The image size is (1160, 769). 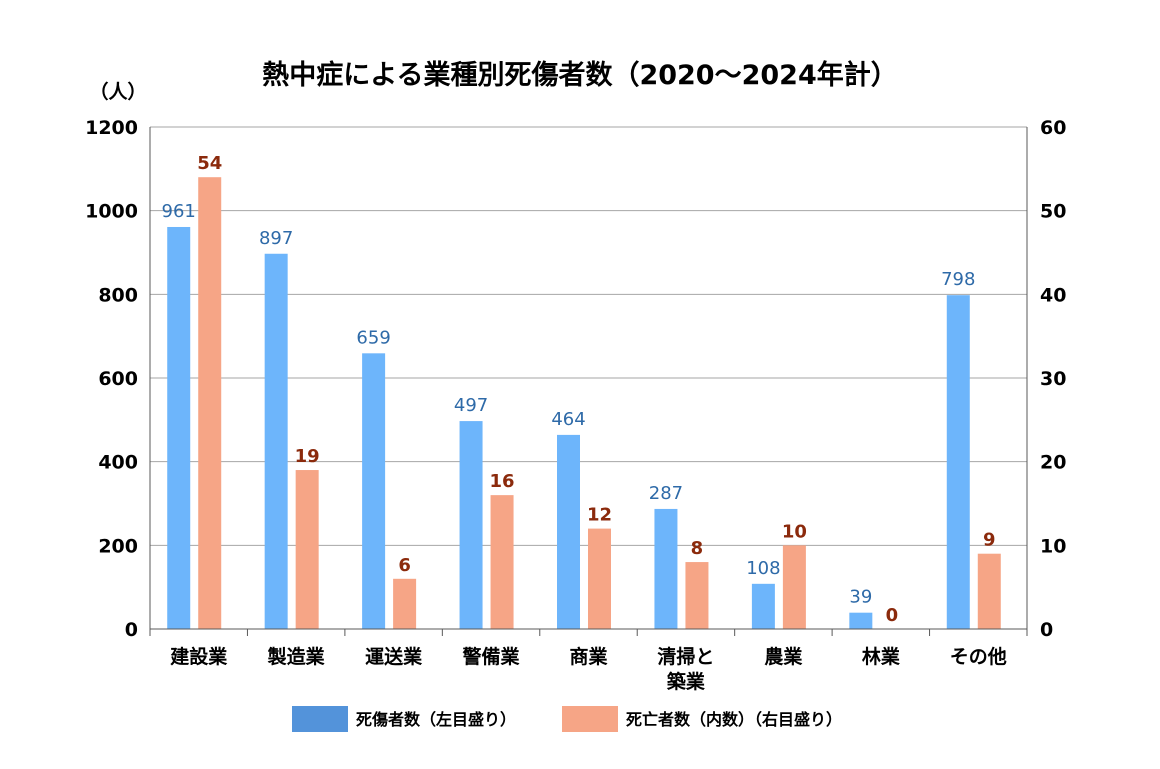 I want to click on data-label-deaths: 0, so click(x=892, y=615).